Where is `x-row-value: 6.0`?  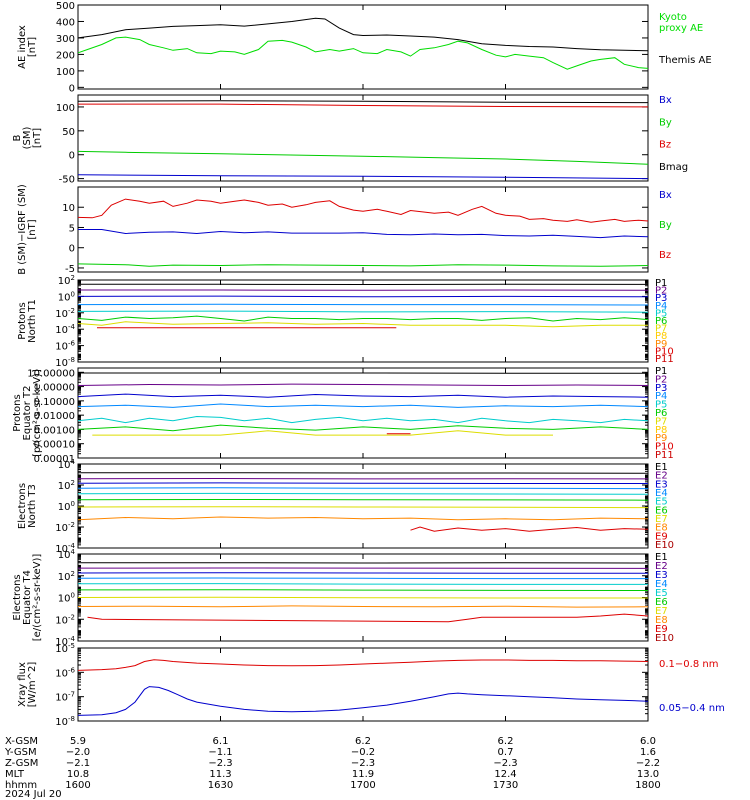 x-row-value: 6.0 is located at coordinates (648, 741).